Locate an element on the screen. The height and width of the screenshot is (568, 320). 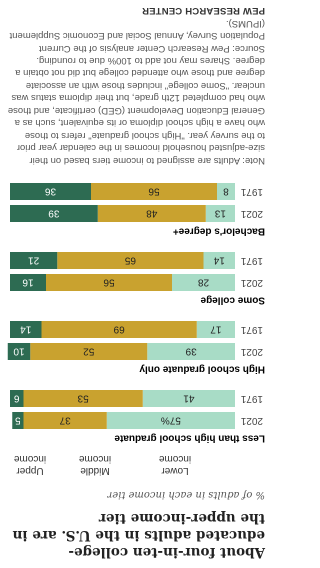
value-label: 41 is located at coordinates (189, 397).